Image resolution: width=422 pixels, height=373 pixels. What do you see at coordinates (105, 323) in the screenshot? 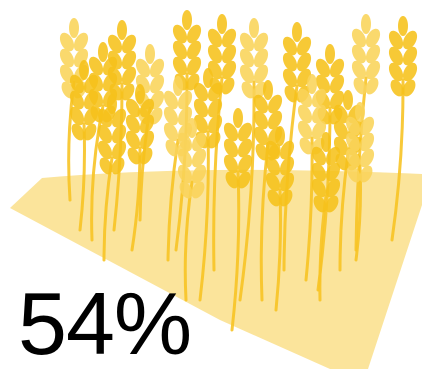
I see `percentage-label: 54%` at bounding box center [105, 323].